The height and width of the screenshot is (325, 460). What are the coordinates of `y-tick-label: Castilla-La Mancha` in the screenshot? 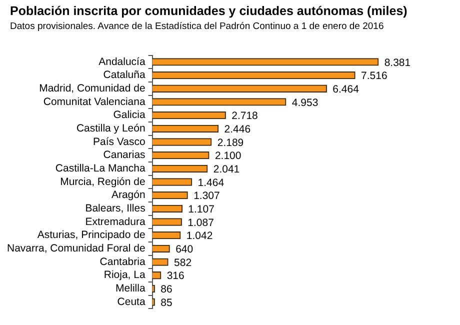 It's located at (100, 168).